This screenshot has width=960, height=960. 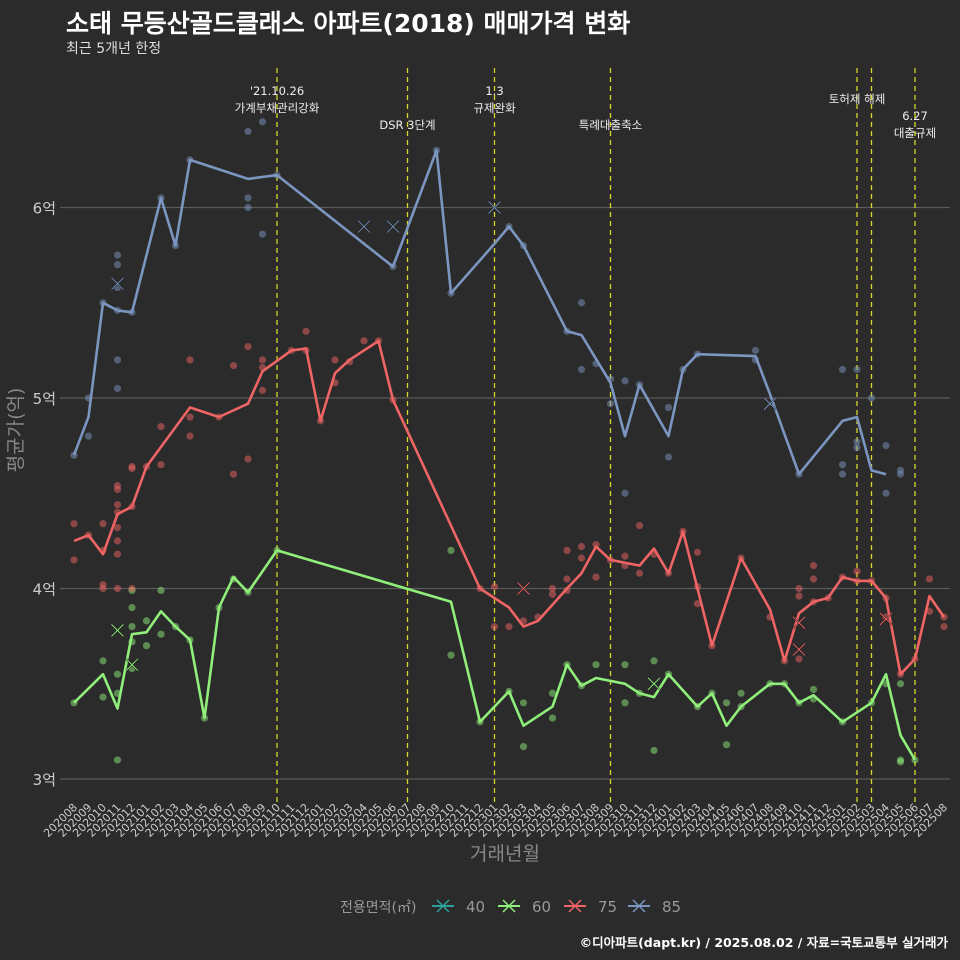 What do you see at coordinates (44, 399) in the screenshot?
I see `y-tick-label: 5억` at bounding box center [44, 399].